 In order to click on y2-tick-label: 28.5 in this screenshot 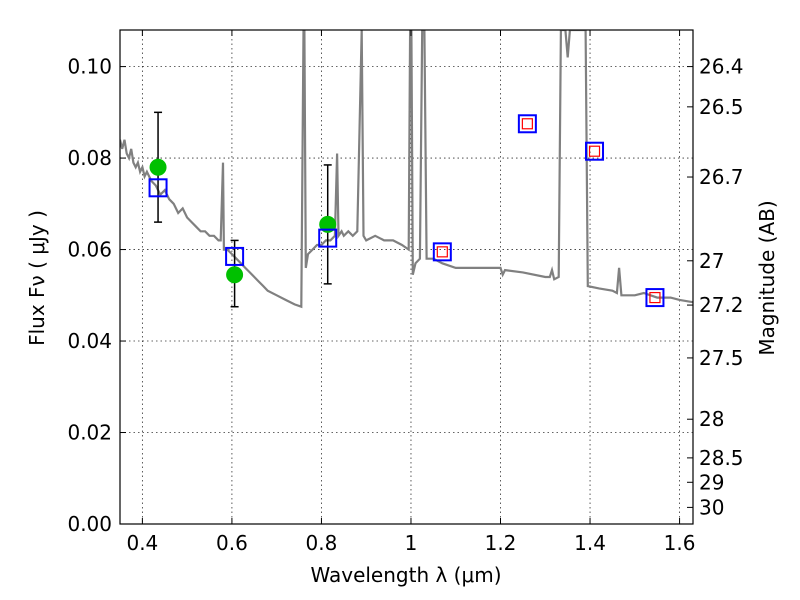, I will do `click(721, 458)`.